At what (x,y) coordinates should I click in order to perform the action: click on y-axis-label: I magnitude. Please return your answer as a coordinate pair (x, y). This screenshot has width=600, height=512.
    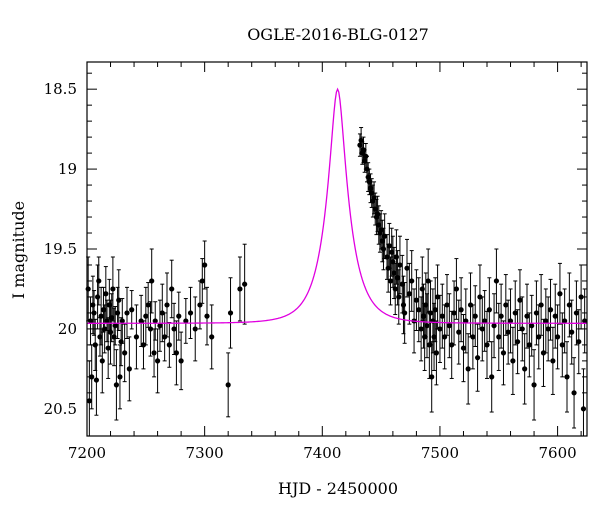
    Looking at the image, I should click on (18, 250).